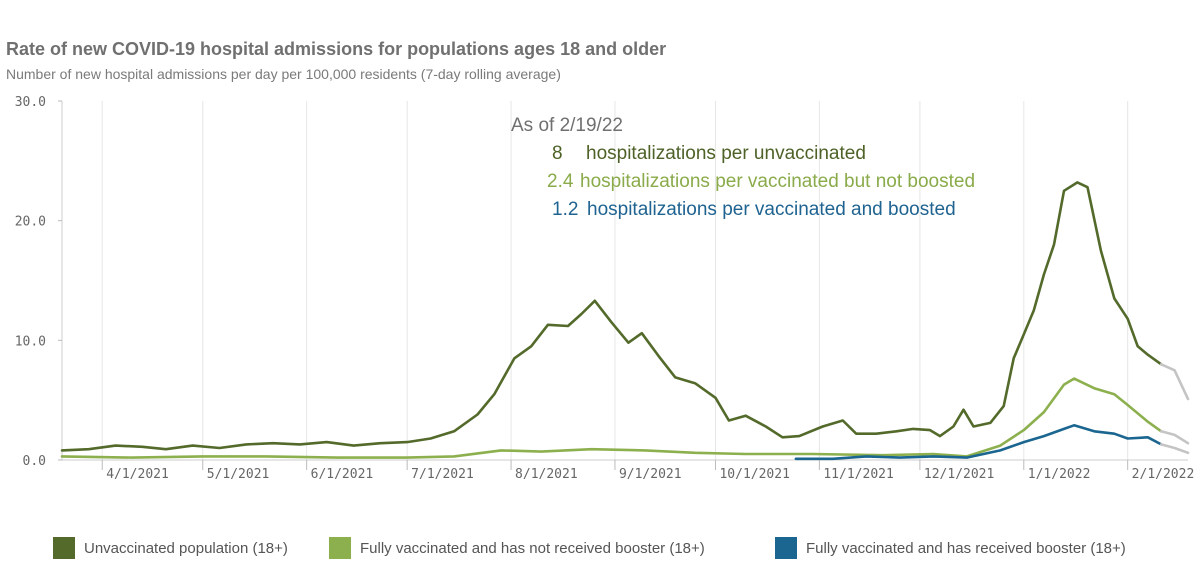 The width and height of the screenshot is (1200, 582). Describe the element at coordinates (1174, 382) in the screenshot. I see `series-projection-unvaccinated` at that location.